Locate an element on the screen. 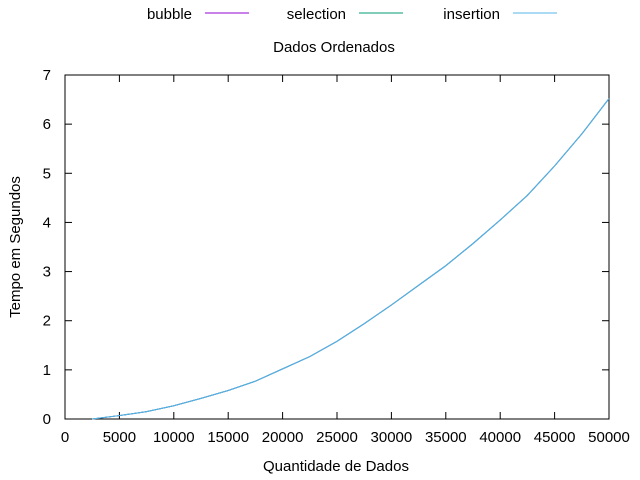 The height and width of the screenshot is (480, 640). legend-label-bubble: bubble is located at coordinates (169, 14).